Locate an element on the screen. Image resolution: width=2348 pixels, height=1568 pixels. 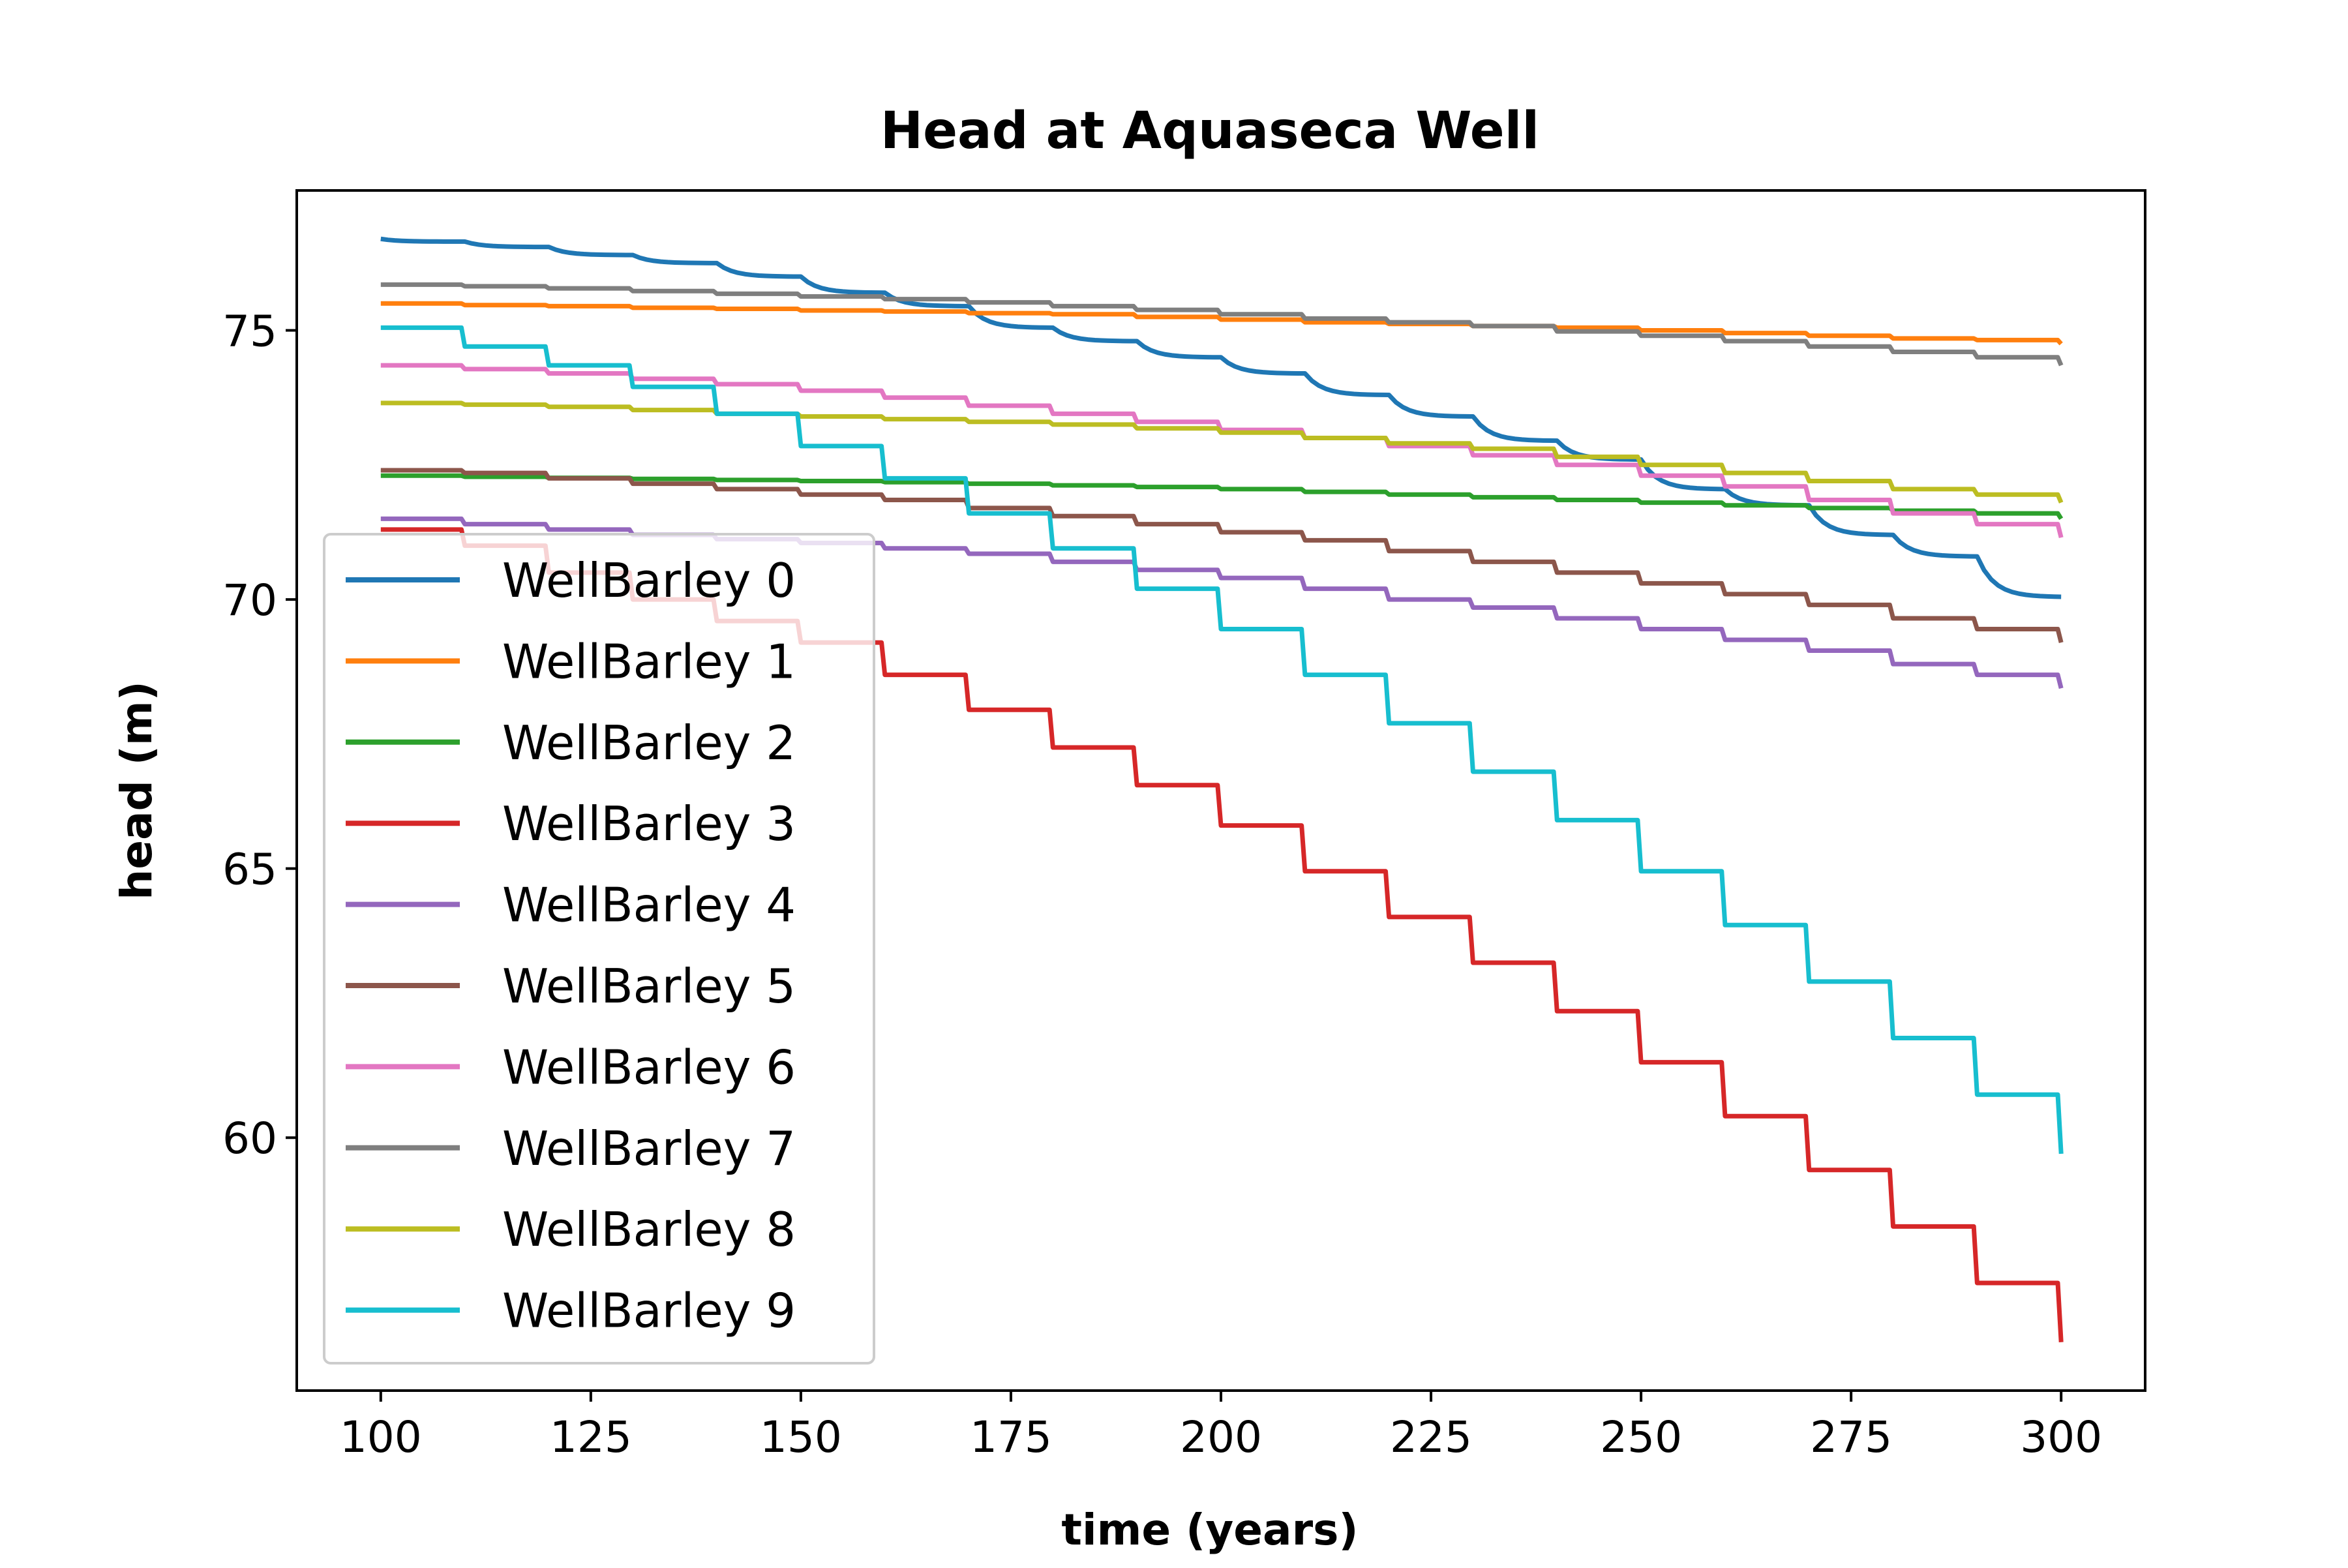
legend-box is located at coordinates (599, 948).